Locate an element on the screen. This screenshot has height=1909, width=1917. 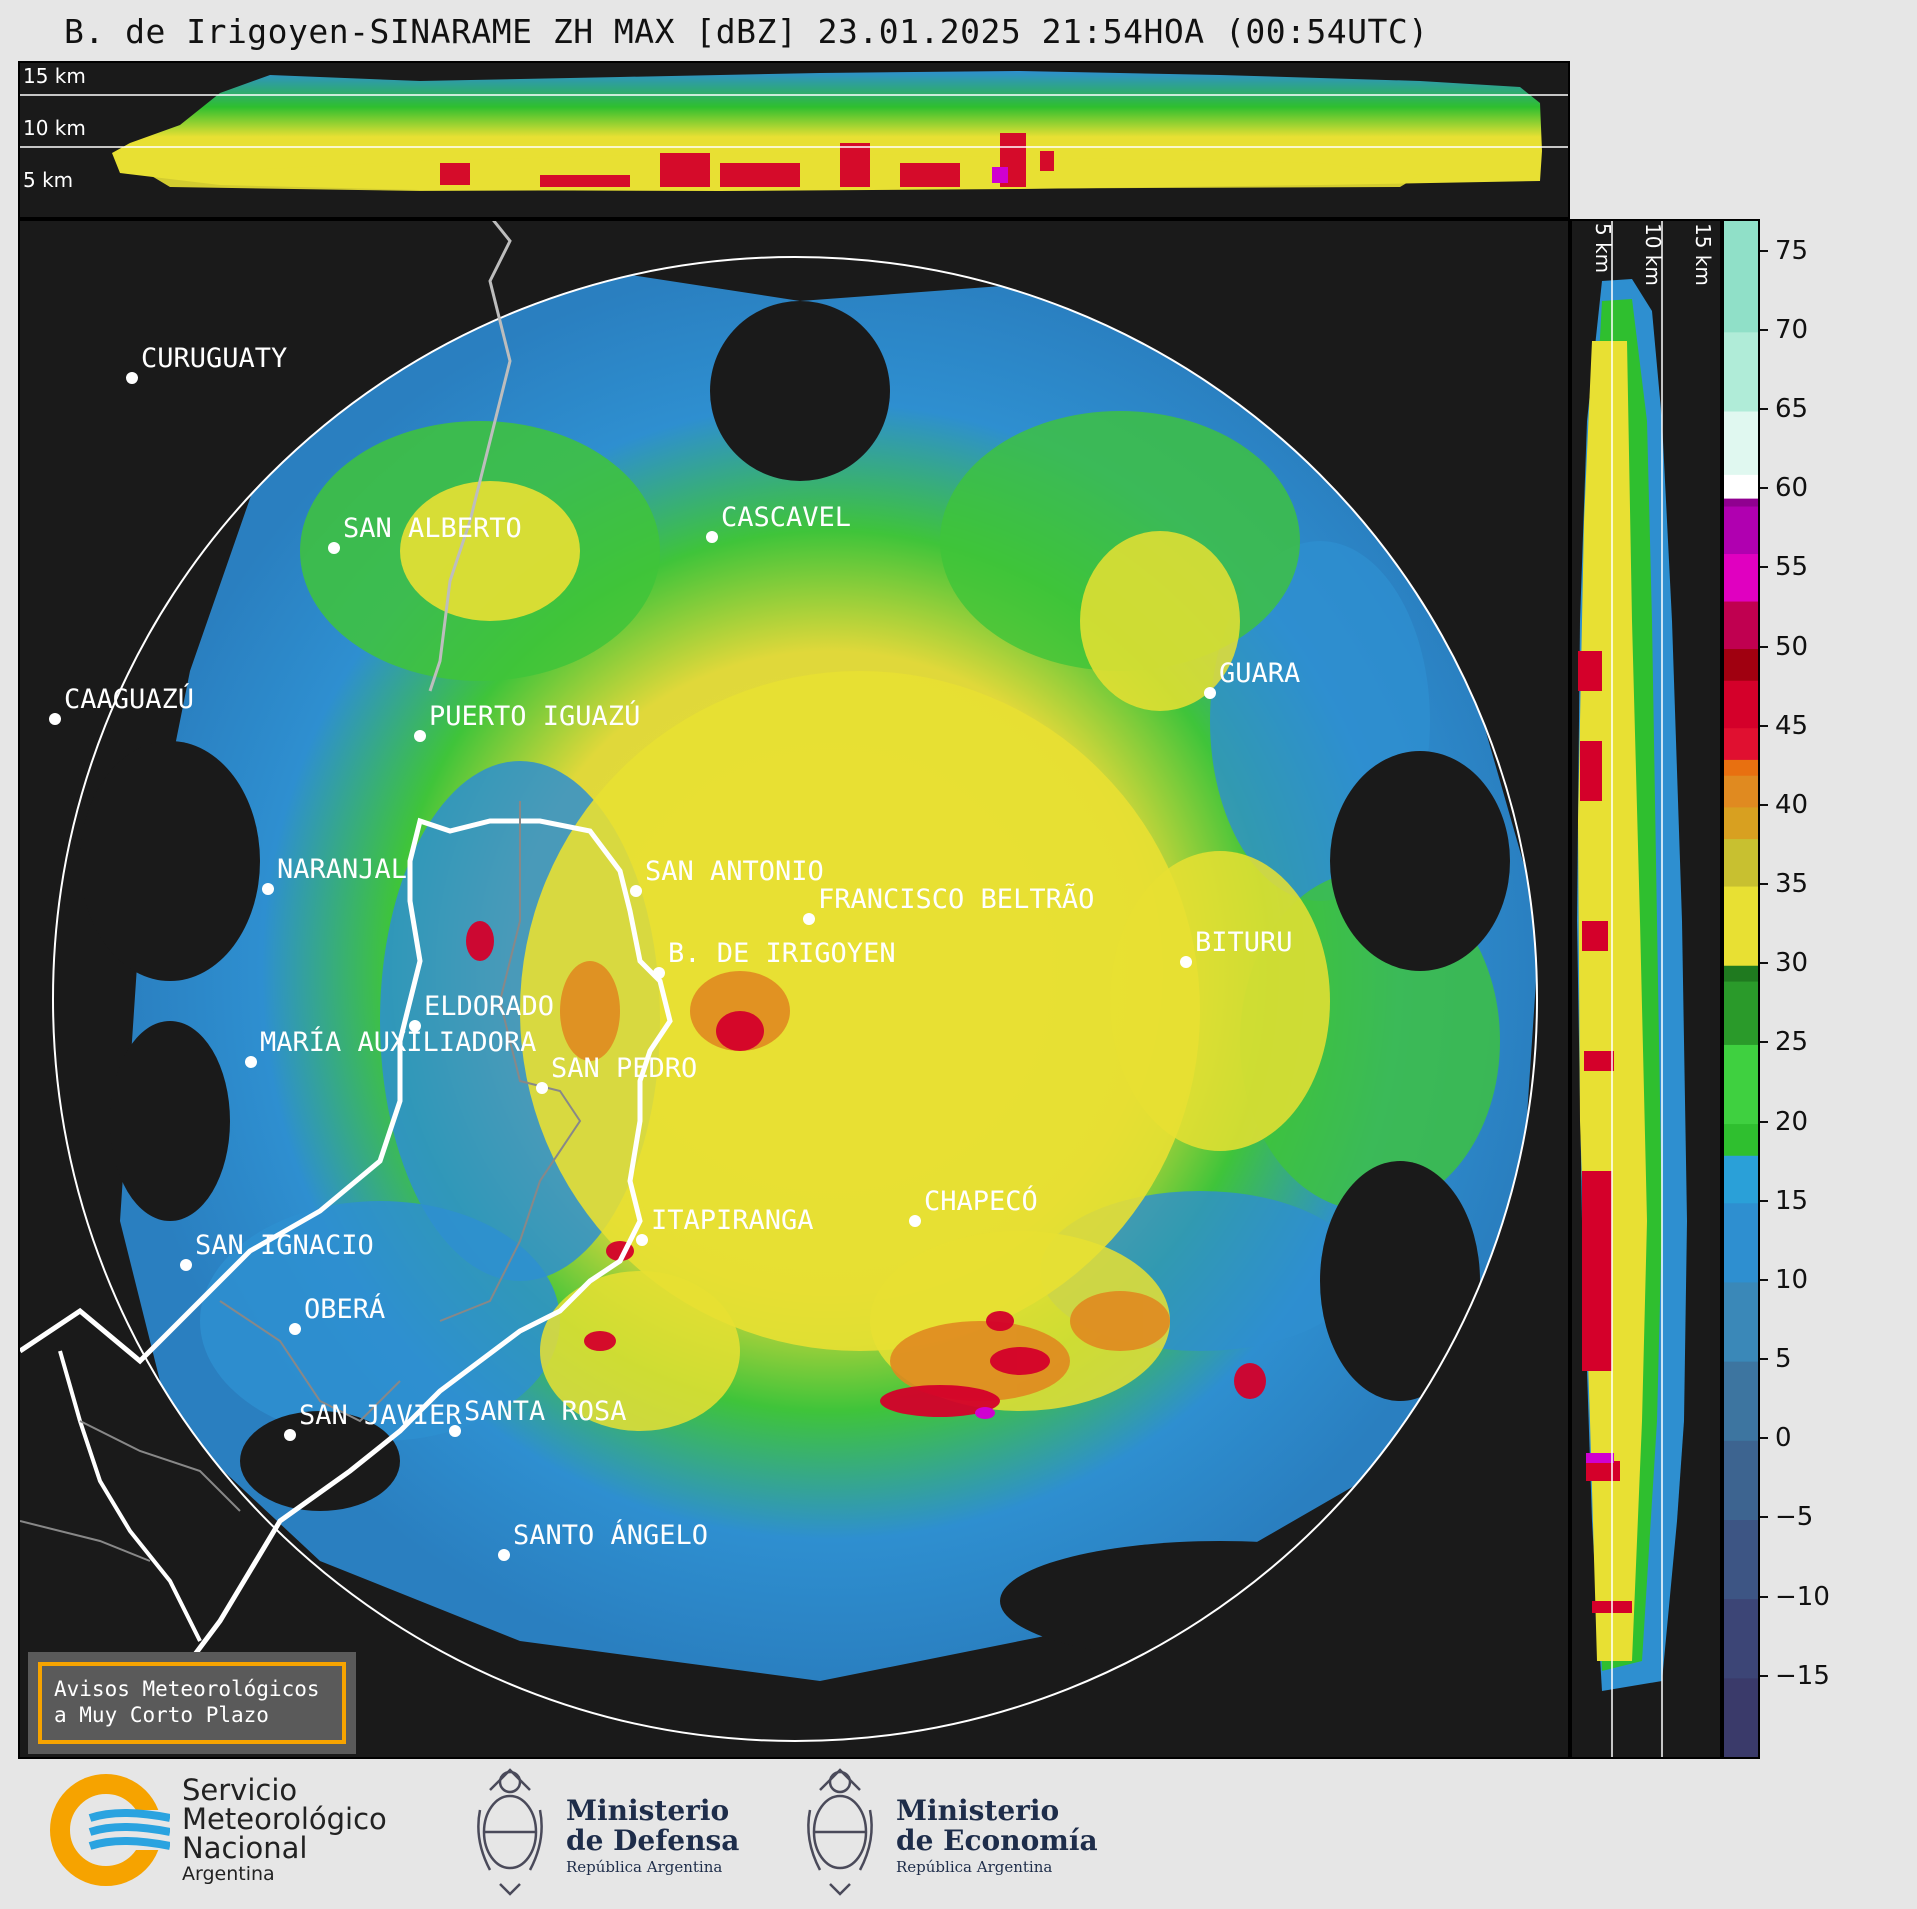
city-itapiranga: ITAPIRANGA is located at coordinates (725, 1225).